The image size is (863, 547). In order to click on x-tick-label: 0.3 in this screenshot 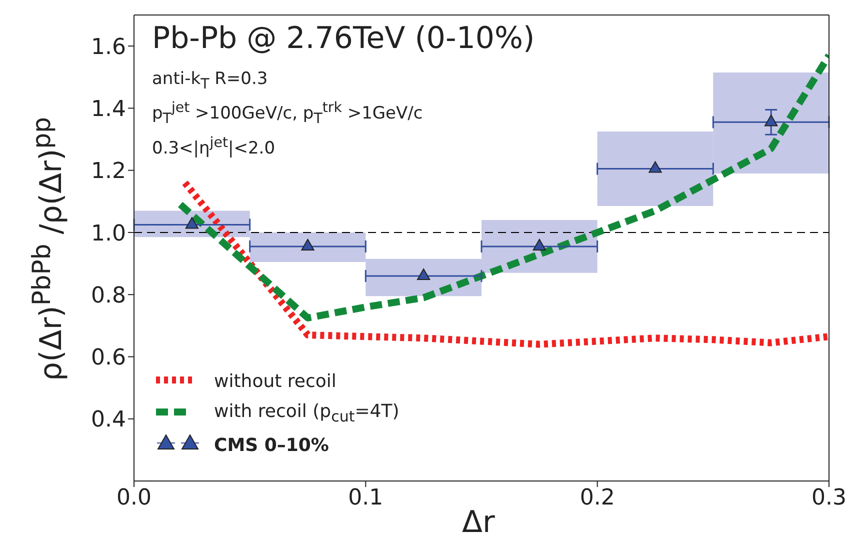, I will do `click(829, 498)`.